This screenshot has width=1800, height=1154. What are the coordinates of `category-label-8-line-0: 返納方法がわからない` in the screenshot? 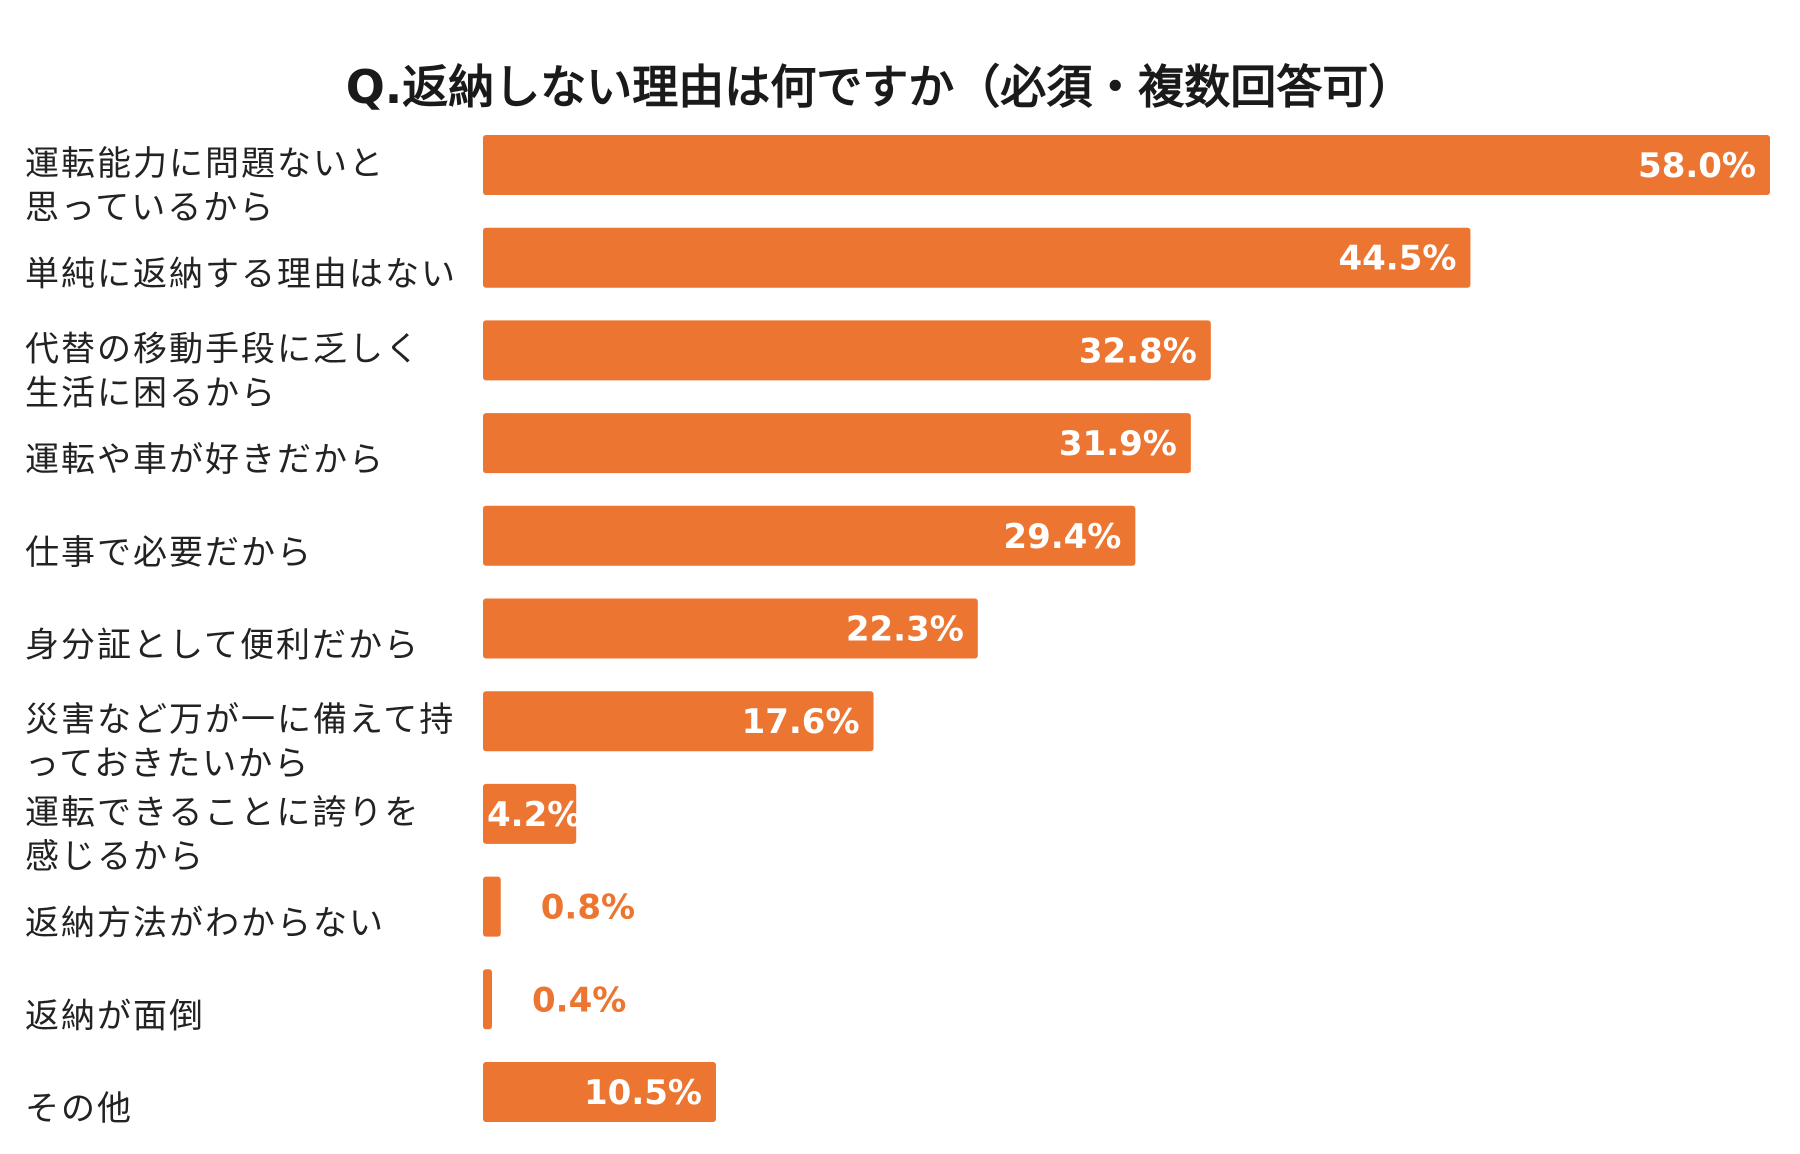 It's located at (205, 924).